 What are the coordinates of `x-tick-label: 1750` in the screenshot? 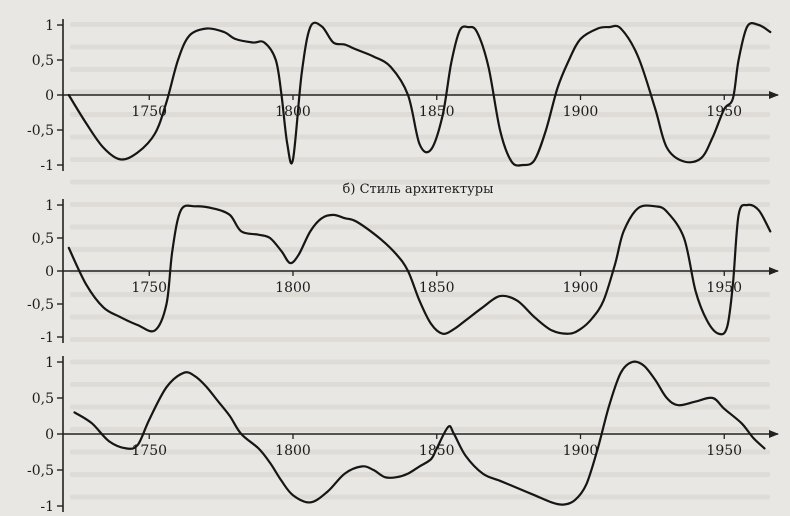 It's located at (149, 288).